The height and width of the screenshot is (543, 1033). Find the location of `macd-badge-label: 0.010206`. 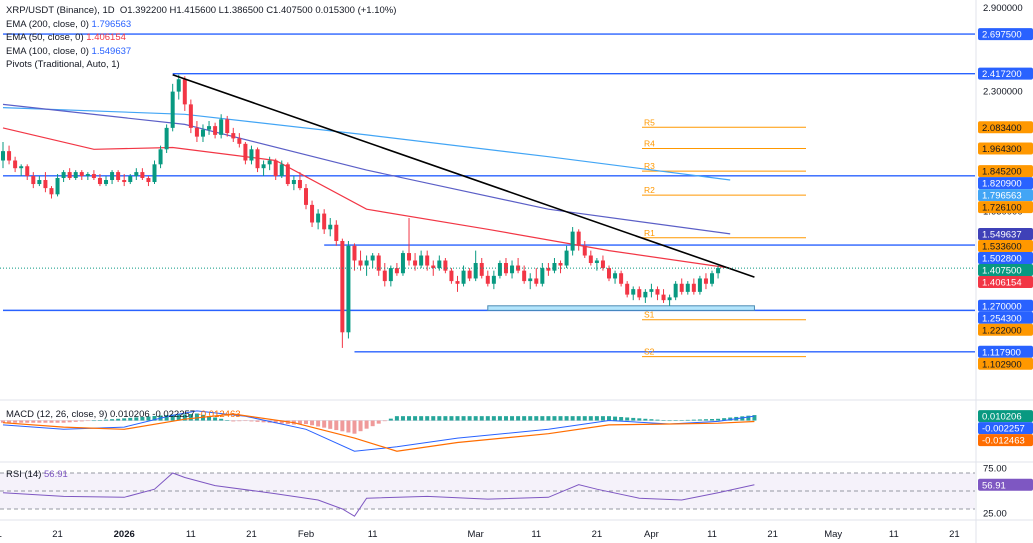

macd-badge-label: 0.010206 is located at coordinates (1002, 417).